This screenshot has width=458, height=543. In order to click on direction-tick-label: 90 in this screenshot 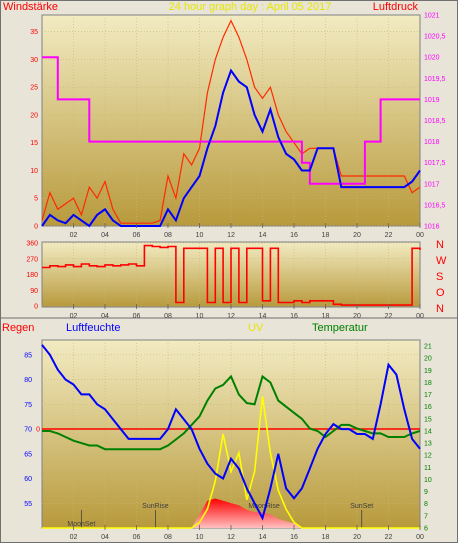, I will do `click(34, 291)`.